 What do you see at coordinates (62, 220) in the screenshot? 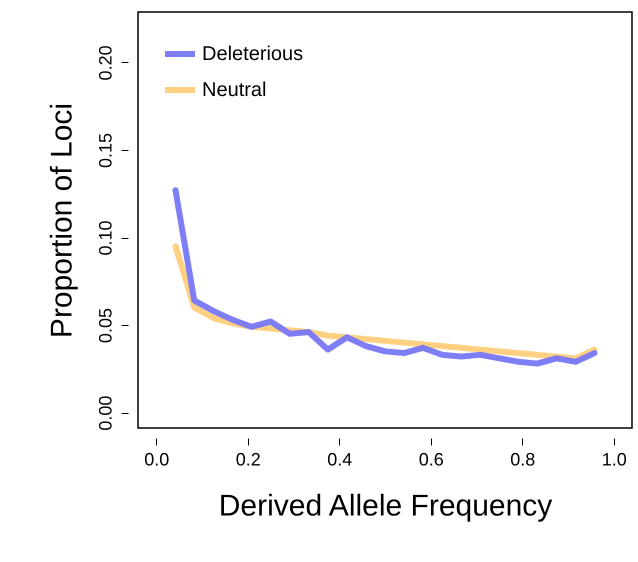
I see `y-axis-title: Proportion of Loci` at bounding box center [62, 220].